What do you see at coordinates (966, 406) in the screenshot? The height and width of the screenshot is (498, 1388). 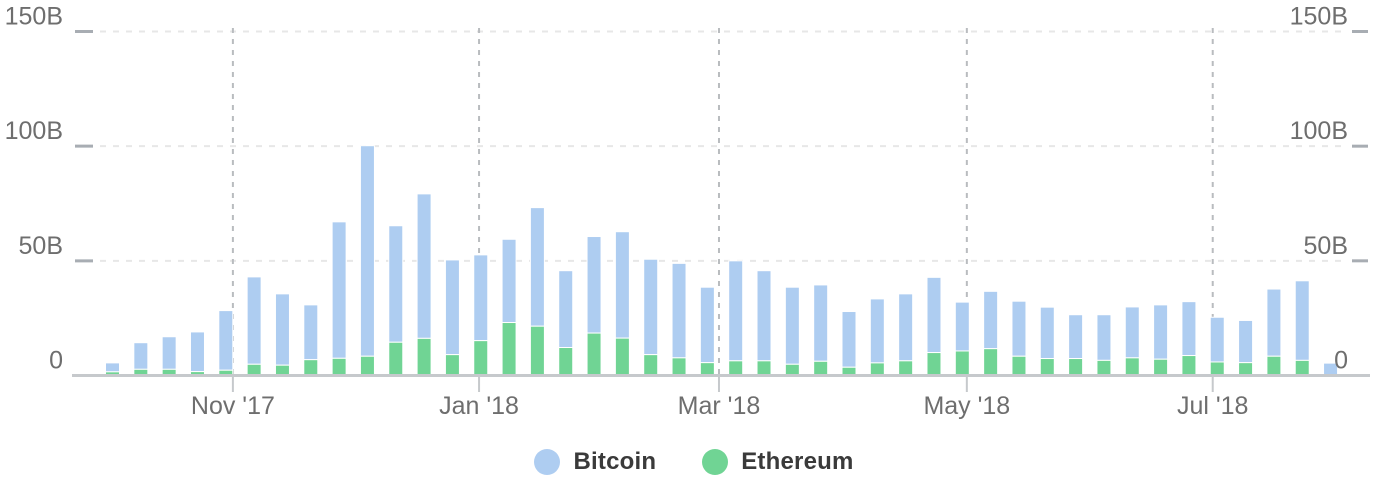 I see `x-axis-label: May '18` at bounding box center [966, 406].